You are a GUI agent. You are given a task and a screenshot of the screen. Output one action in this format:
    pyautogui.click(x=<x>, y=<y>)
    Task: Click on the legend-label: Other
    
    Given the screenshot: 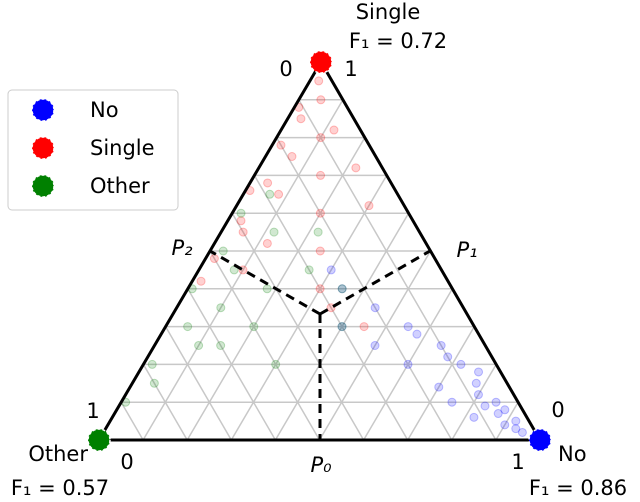 What is the action you would take?
    pyautogui.click(x=120, y=186)
    